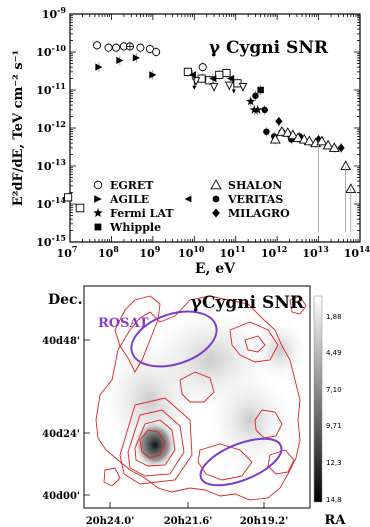  I want to click on tick-label: 10⁸, so click(108, 252).